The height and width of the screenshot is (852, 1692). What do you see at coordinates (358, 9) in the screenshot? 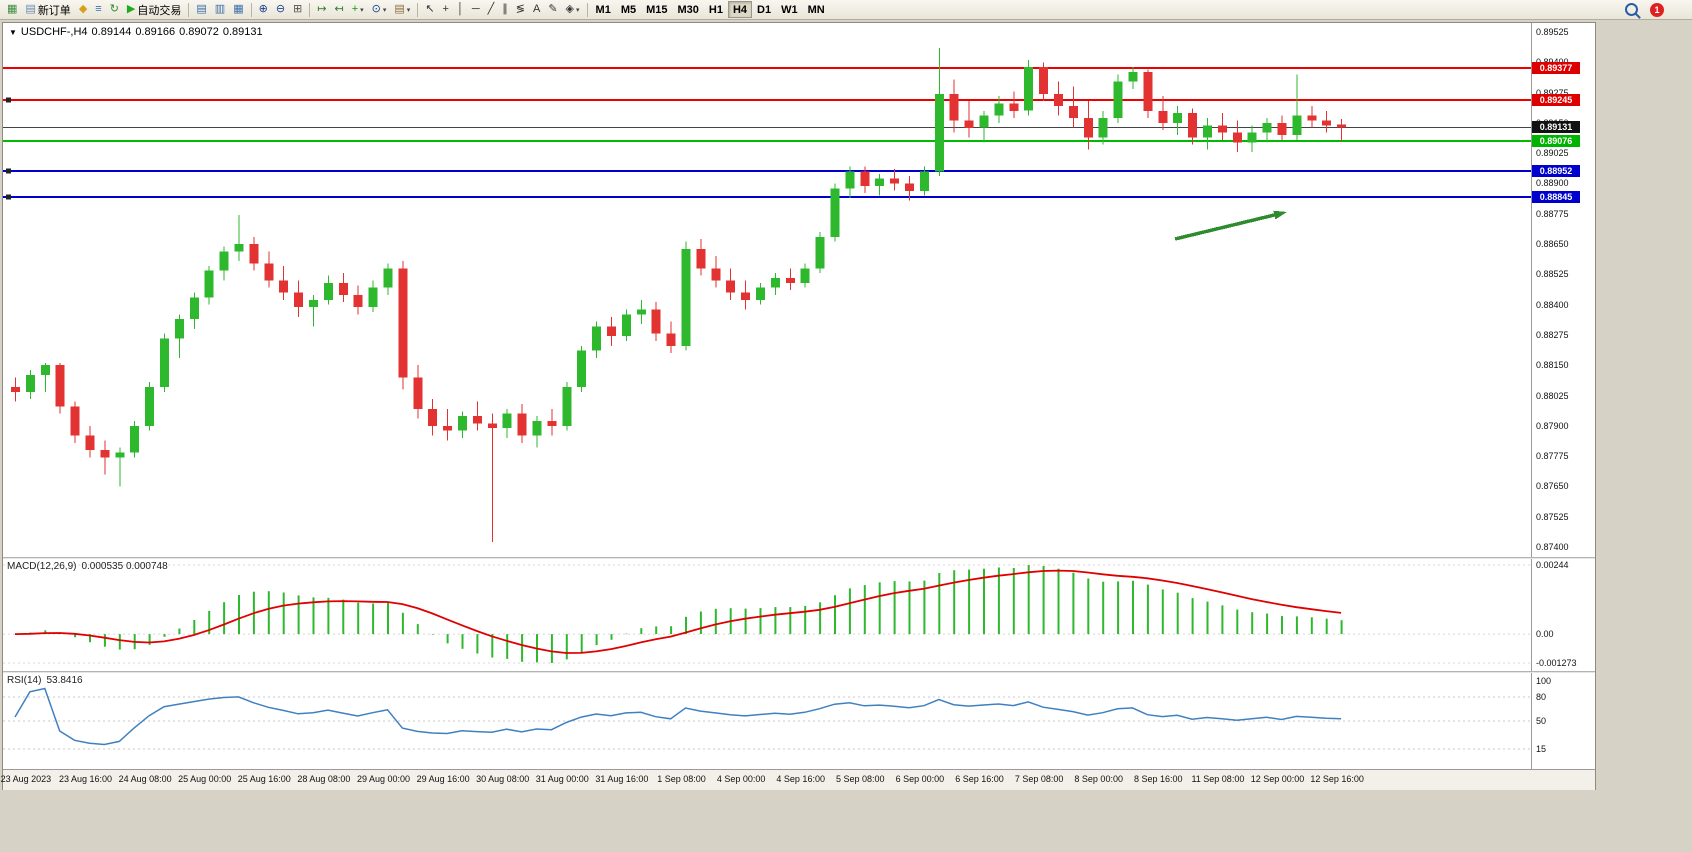
I see `indicators-button: + ▾` at bounding box center [358, 9].